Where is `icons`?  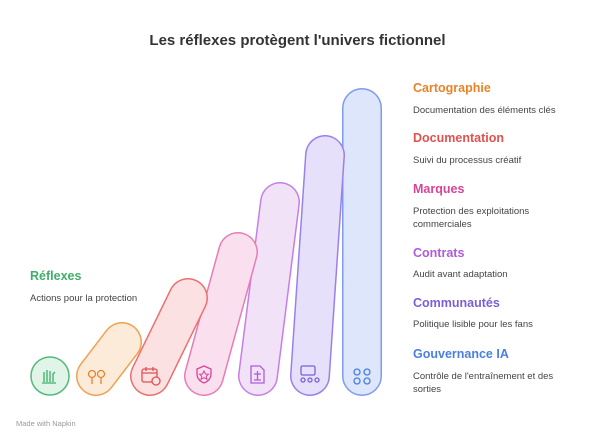 icons is located at coordinates (206, 375).